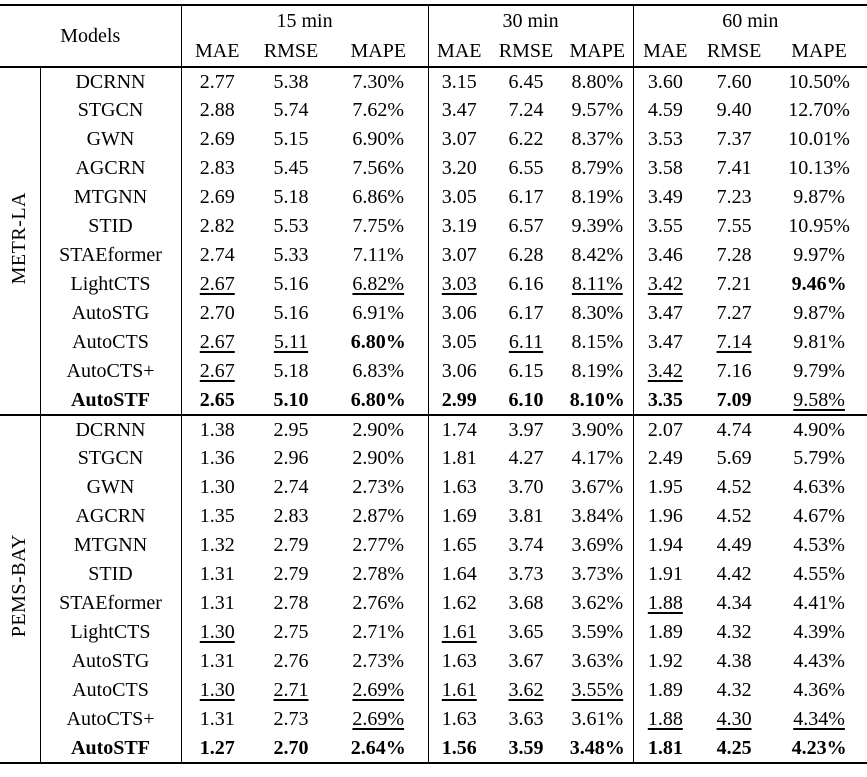 Image resolution: width=867 pixels, height=777 pixels. What do you see at coordinates (526, 110) in the screenshot?
I see `metric-value: 7.24` at bounding box center [526, 110].